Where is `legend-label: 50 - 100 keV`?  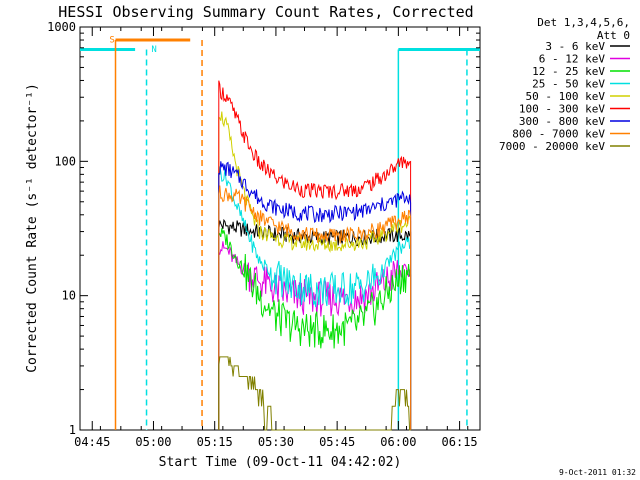 legend-label: 50 - 100 keV is located at coordinates (566, 96).